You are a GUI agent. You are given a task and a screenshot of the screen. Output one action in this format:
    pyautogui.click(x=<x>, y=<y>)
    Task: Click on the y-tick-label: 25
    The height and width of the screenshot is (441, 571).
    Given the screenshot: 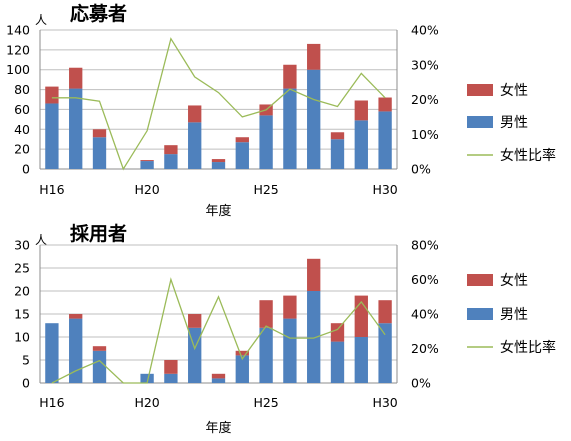 What is the action you would take?
    pyautogui.click(x=22, y=268)
    